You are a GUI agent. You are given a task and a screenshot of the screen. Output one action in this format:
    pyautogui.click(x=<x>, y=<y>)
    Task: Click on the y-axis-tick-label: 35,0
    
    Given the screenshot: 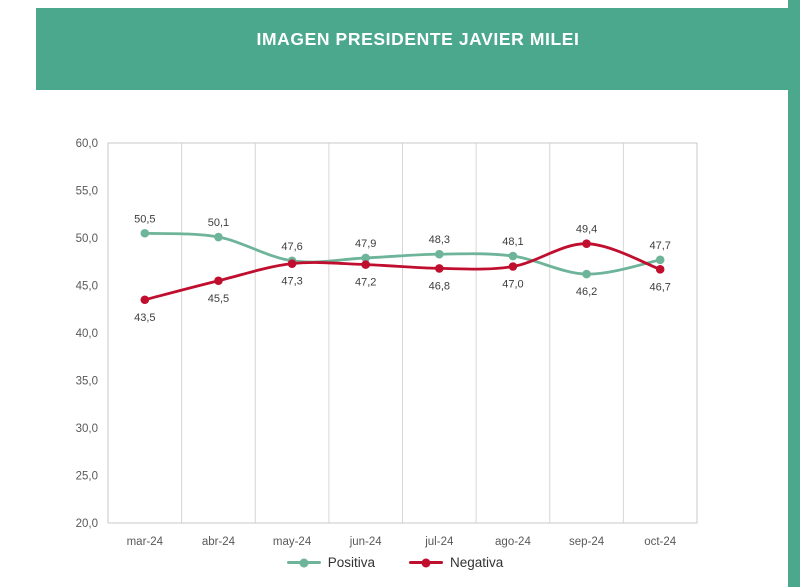 What is the action you would take?
    pyautogui.click(x=87, y=382)
    